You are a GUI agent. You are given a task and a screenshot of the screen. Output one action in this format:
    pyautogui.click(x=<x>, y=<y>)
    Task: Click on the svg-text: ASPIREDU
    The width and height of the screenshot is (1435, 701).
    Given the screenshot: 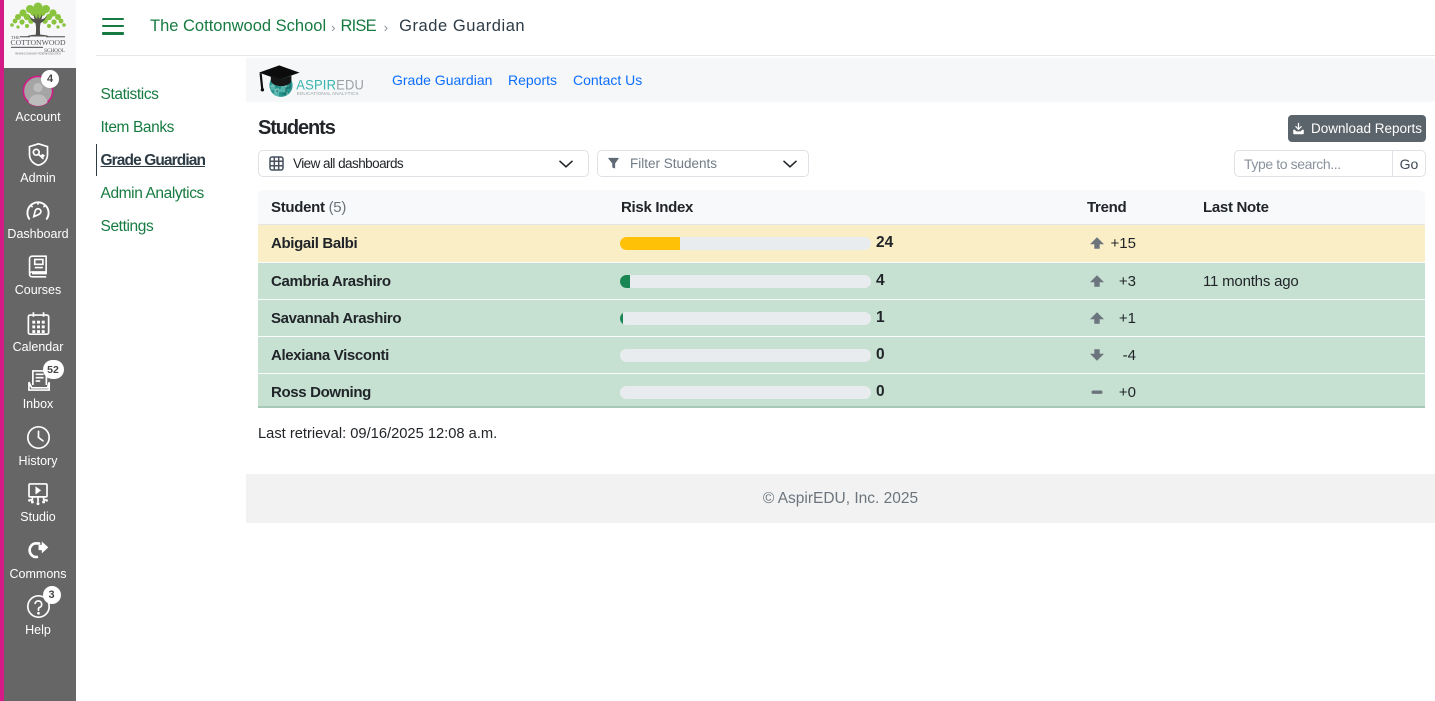 What is the action you would take?
    pyautogui.click(x=330, y=84)
    